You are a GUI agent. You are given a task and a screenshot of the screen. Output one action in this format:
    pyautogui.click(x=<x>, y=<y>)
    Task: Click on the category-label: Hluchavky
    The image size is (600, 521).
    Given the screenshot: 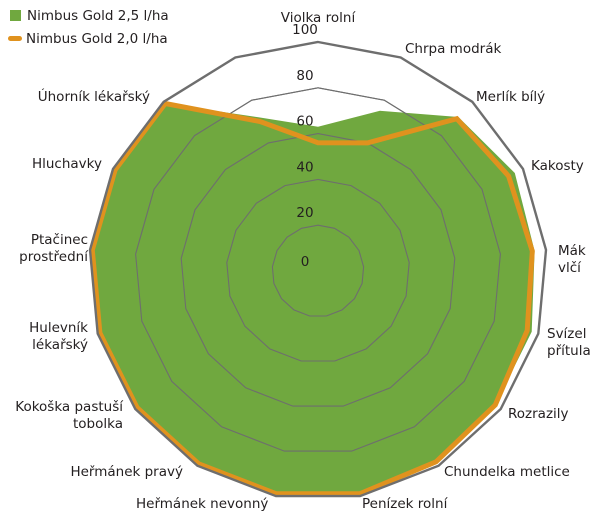 What is the action you would take?
    pyautogui.click(x=67, y=164)
    